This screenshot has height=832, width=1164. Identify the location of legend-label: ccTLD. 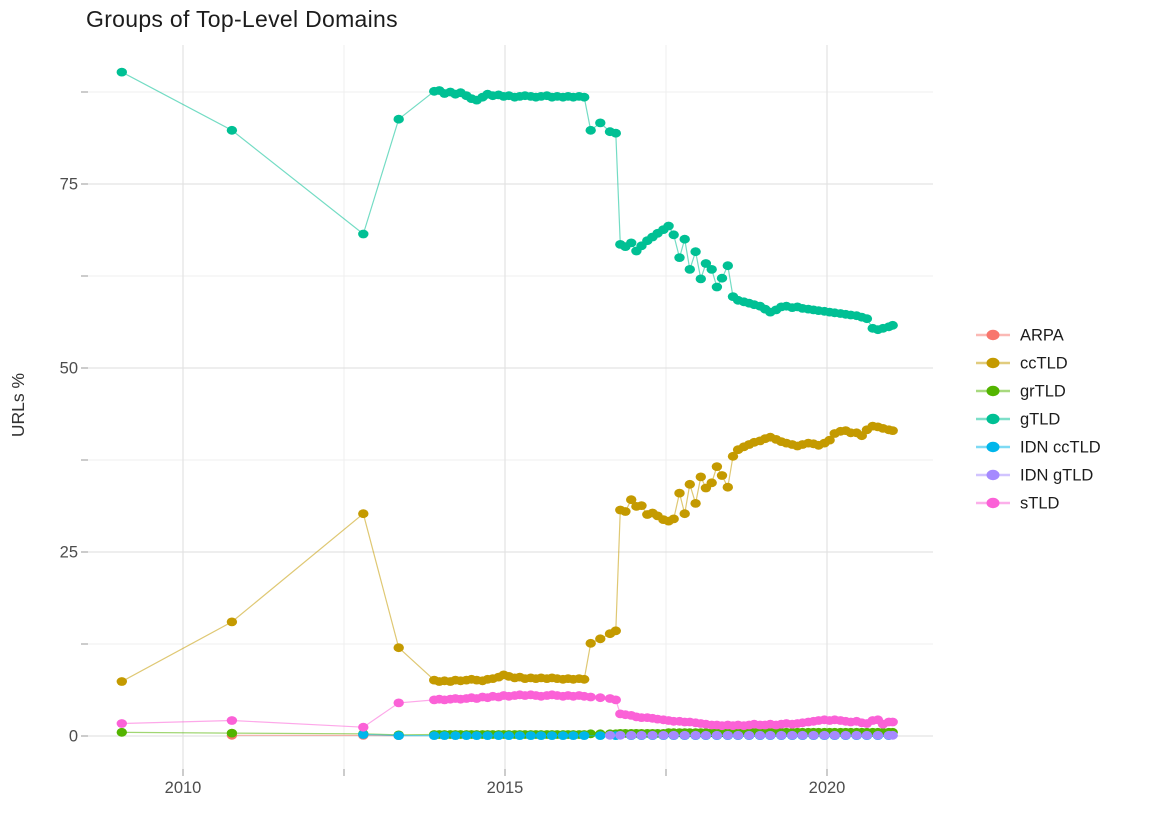
(1044, 364).